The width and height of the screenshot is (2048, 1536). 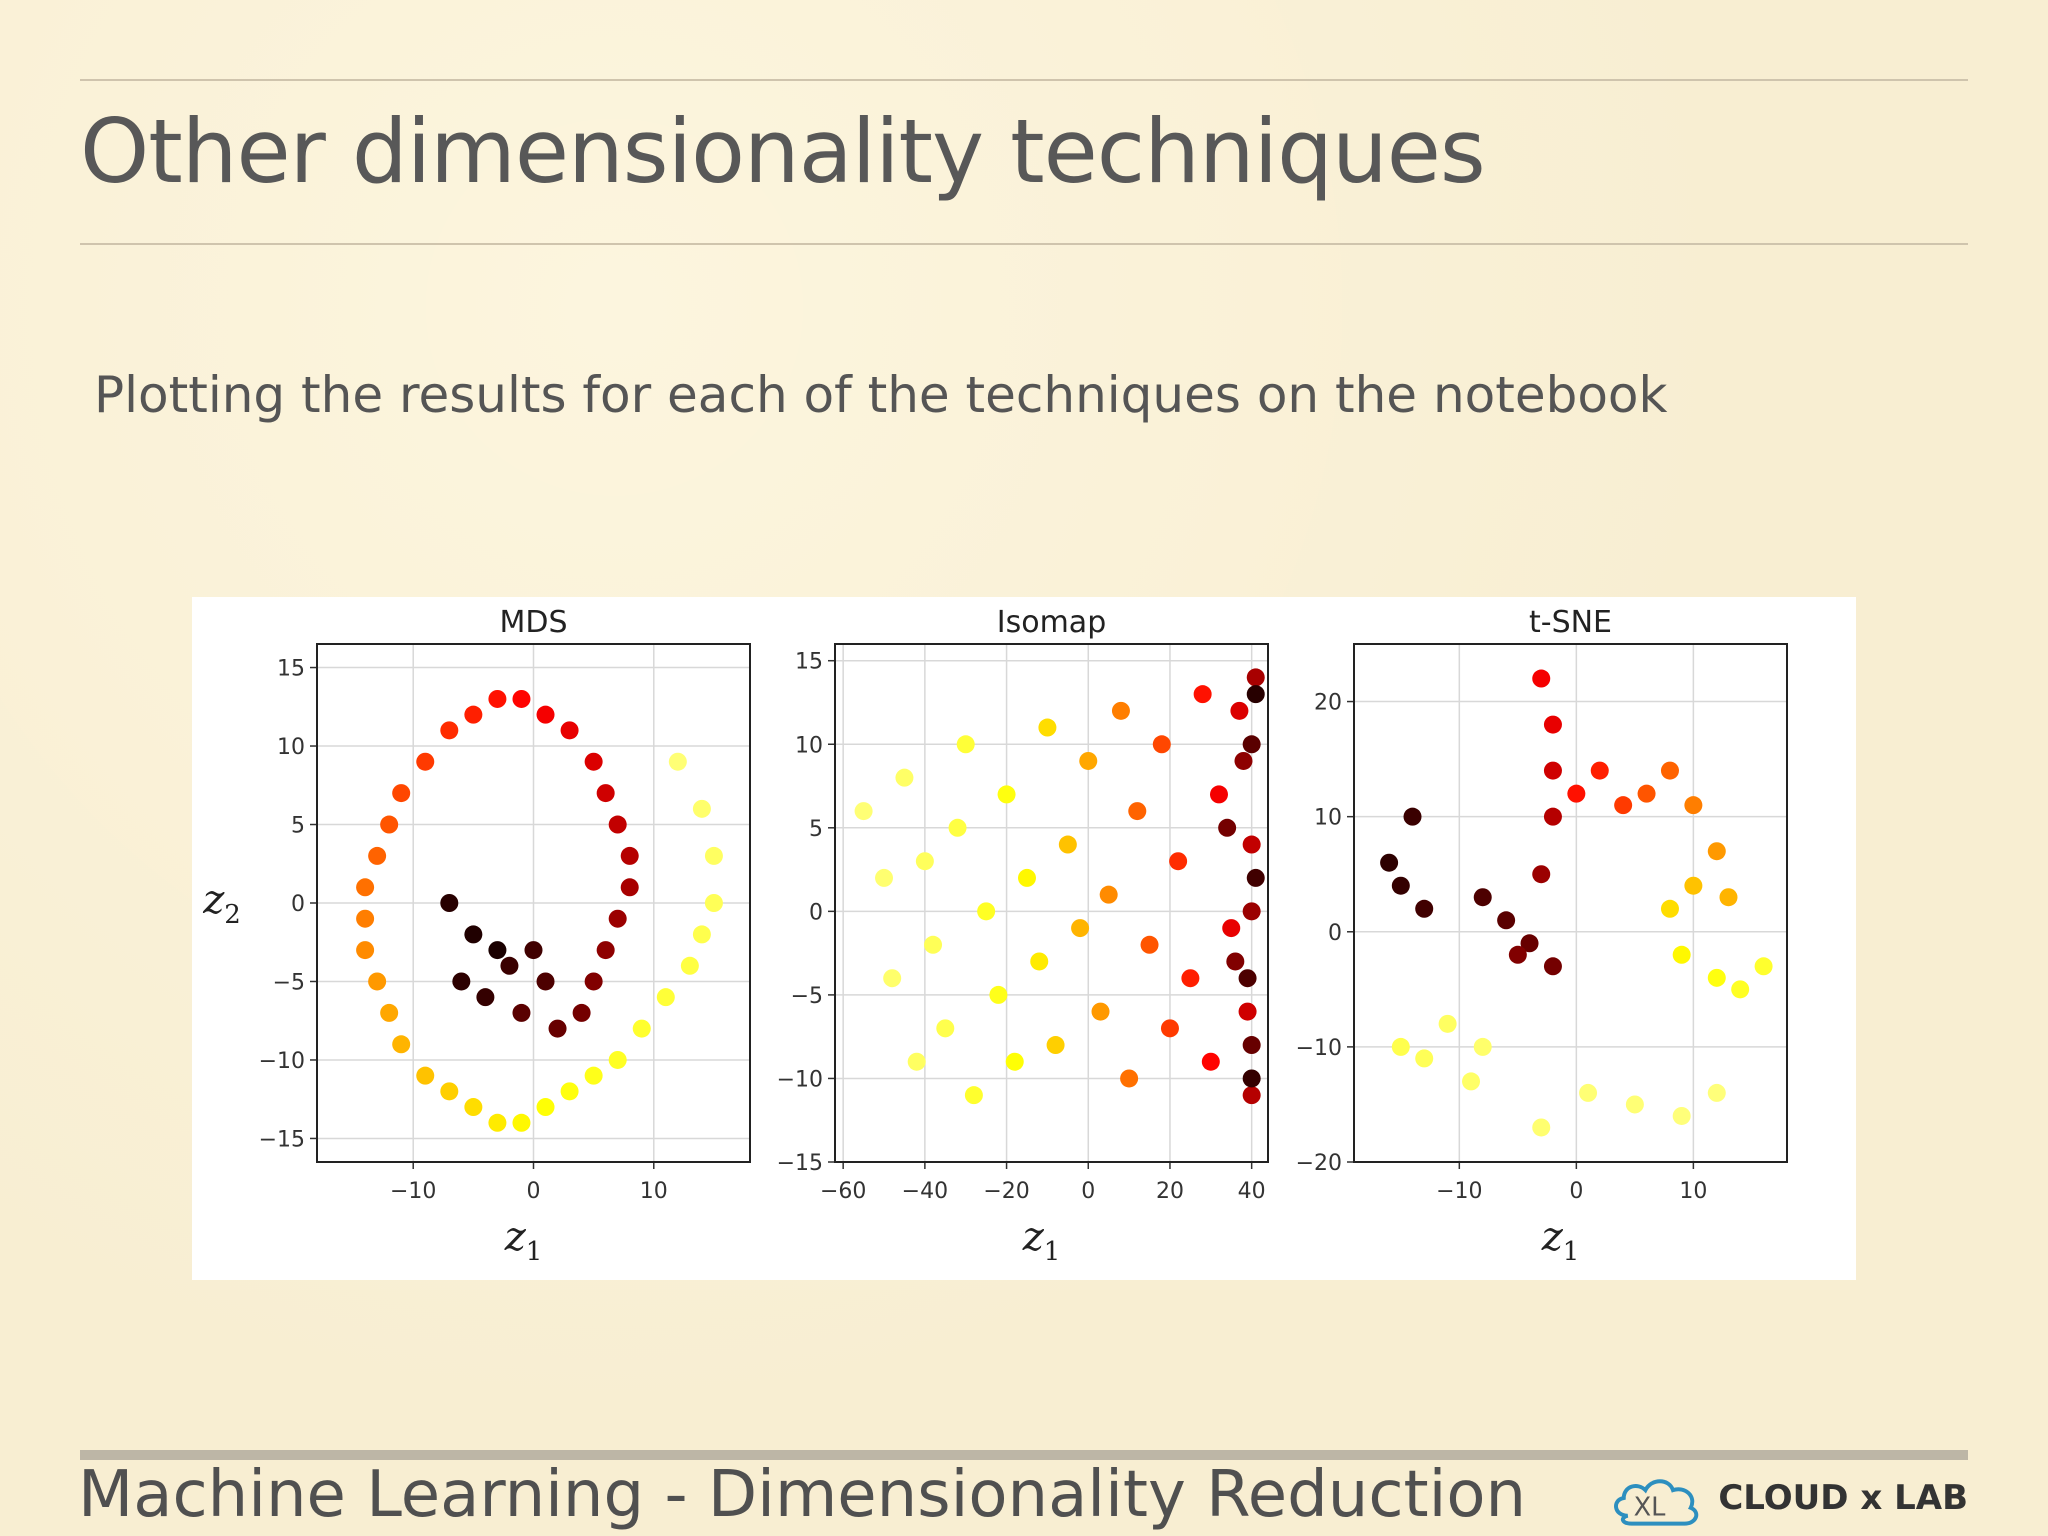 What do you see at coordinates (783, 151) in the screenshot?
I see `slide-title: Other dimensionality techniques` at bounding box center [783, 151].